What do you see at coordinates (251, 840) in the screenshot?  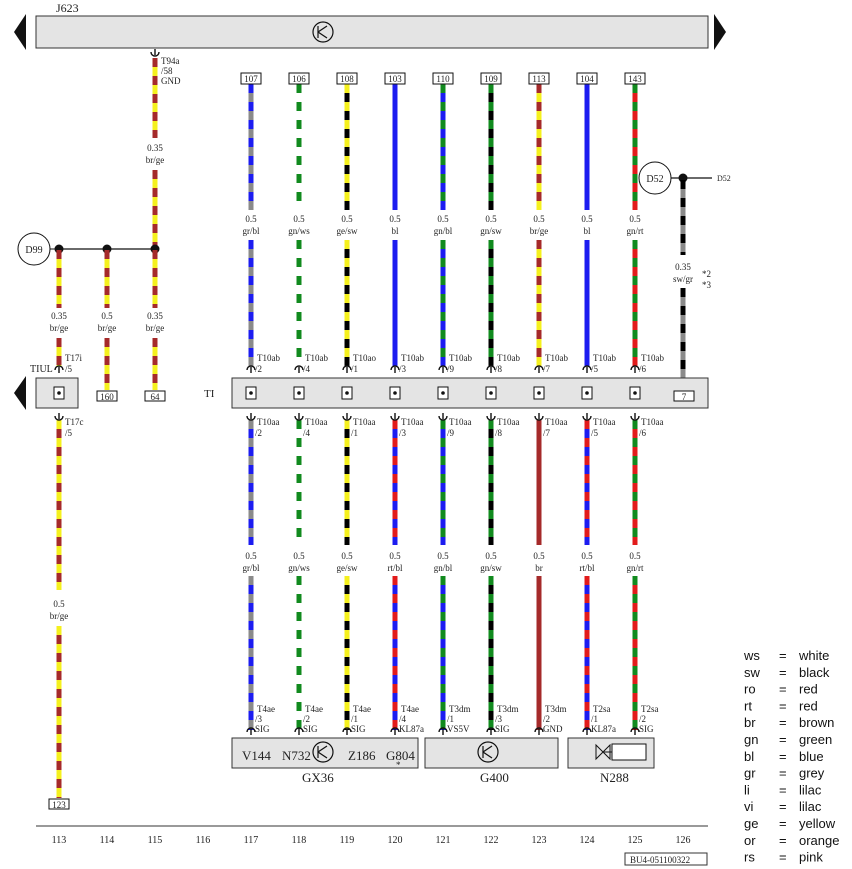 I see `column-number-117: 117` at bounding box center [251, 840].